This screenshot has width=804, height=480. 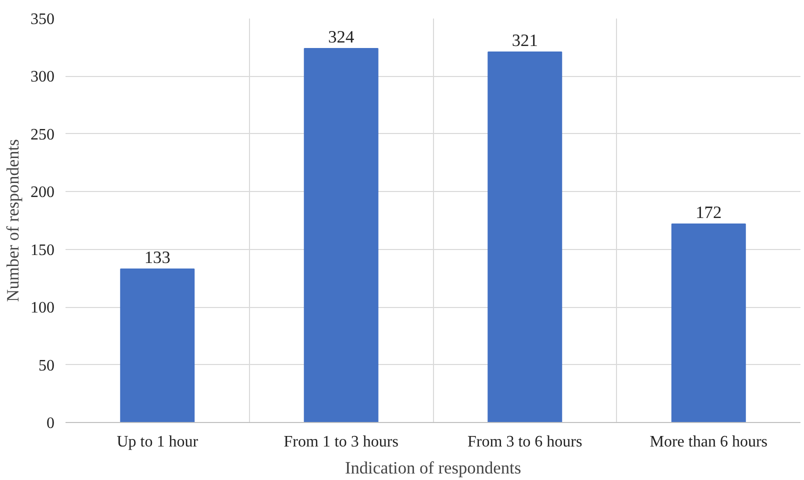 What do you see at coordinates (341, 442) in the screenshot?
I see `x-tick-label: From 1 to 3 hours` at bounding box center [341, 442].